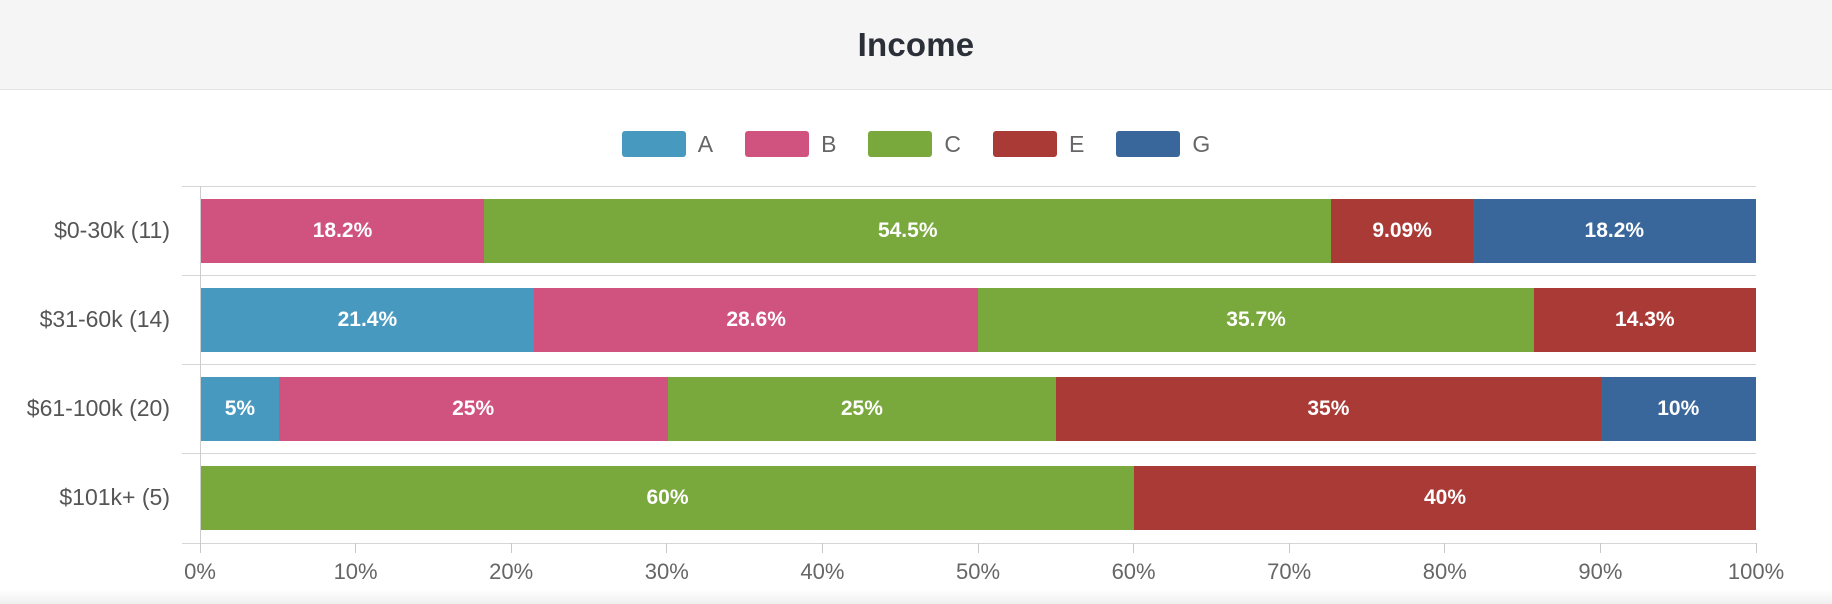 The width and height of the screenshot is (1832, 604). I want to click on bar-segment-e: 35%, so click(1328, 409).